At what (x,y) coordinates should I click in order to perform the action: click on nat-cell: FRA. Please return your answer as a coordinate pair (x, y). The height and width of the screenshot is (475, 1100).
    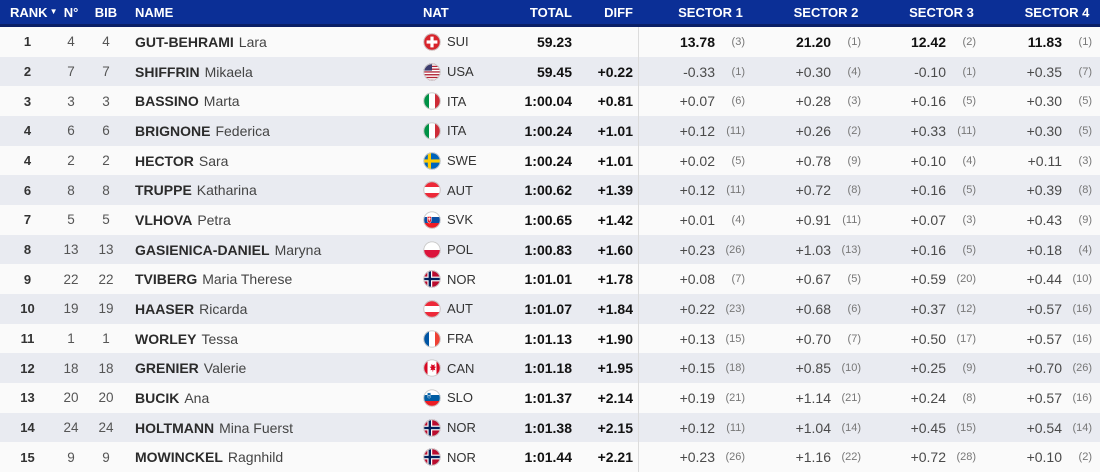
    Looking at the image, I should click on (455, 339).